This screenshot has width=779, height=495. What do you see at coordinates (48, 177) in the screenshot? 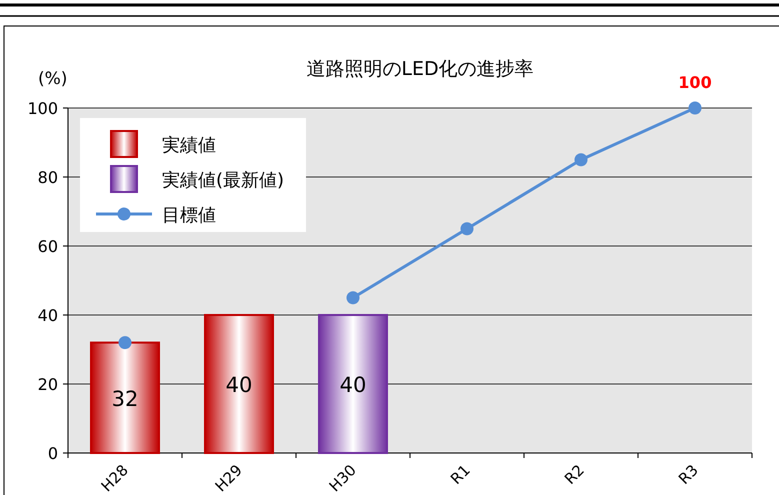
I see `y-tick-label: 80` at bounding box center [48, 177].